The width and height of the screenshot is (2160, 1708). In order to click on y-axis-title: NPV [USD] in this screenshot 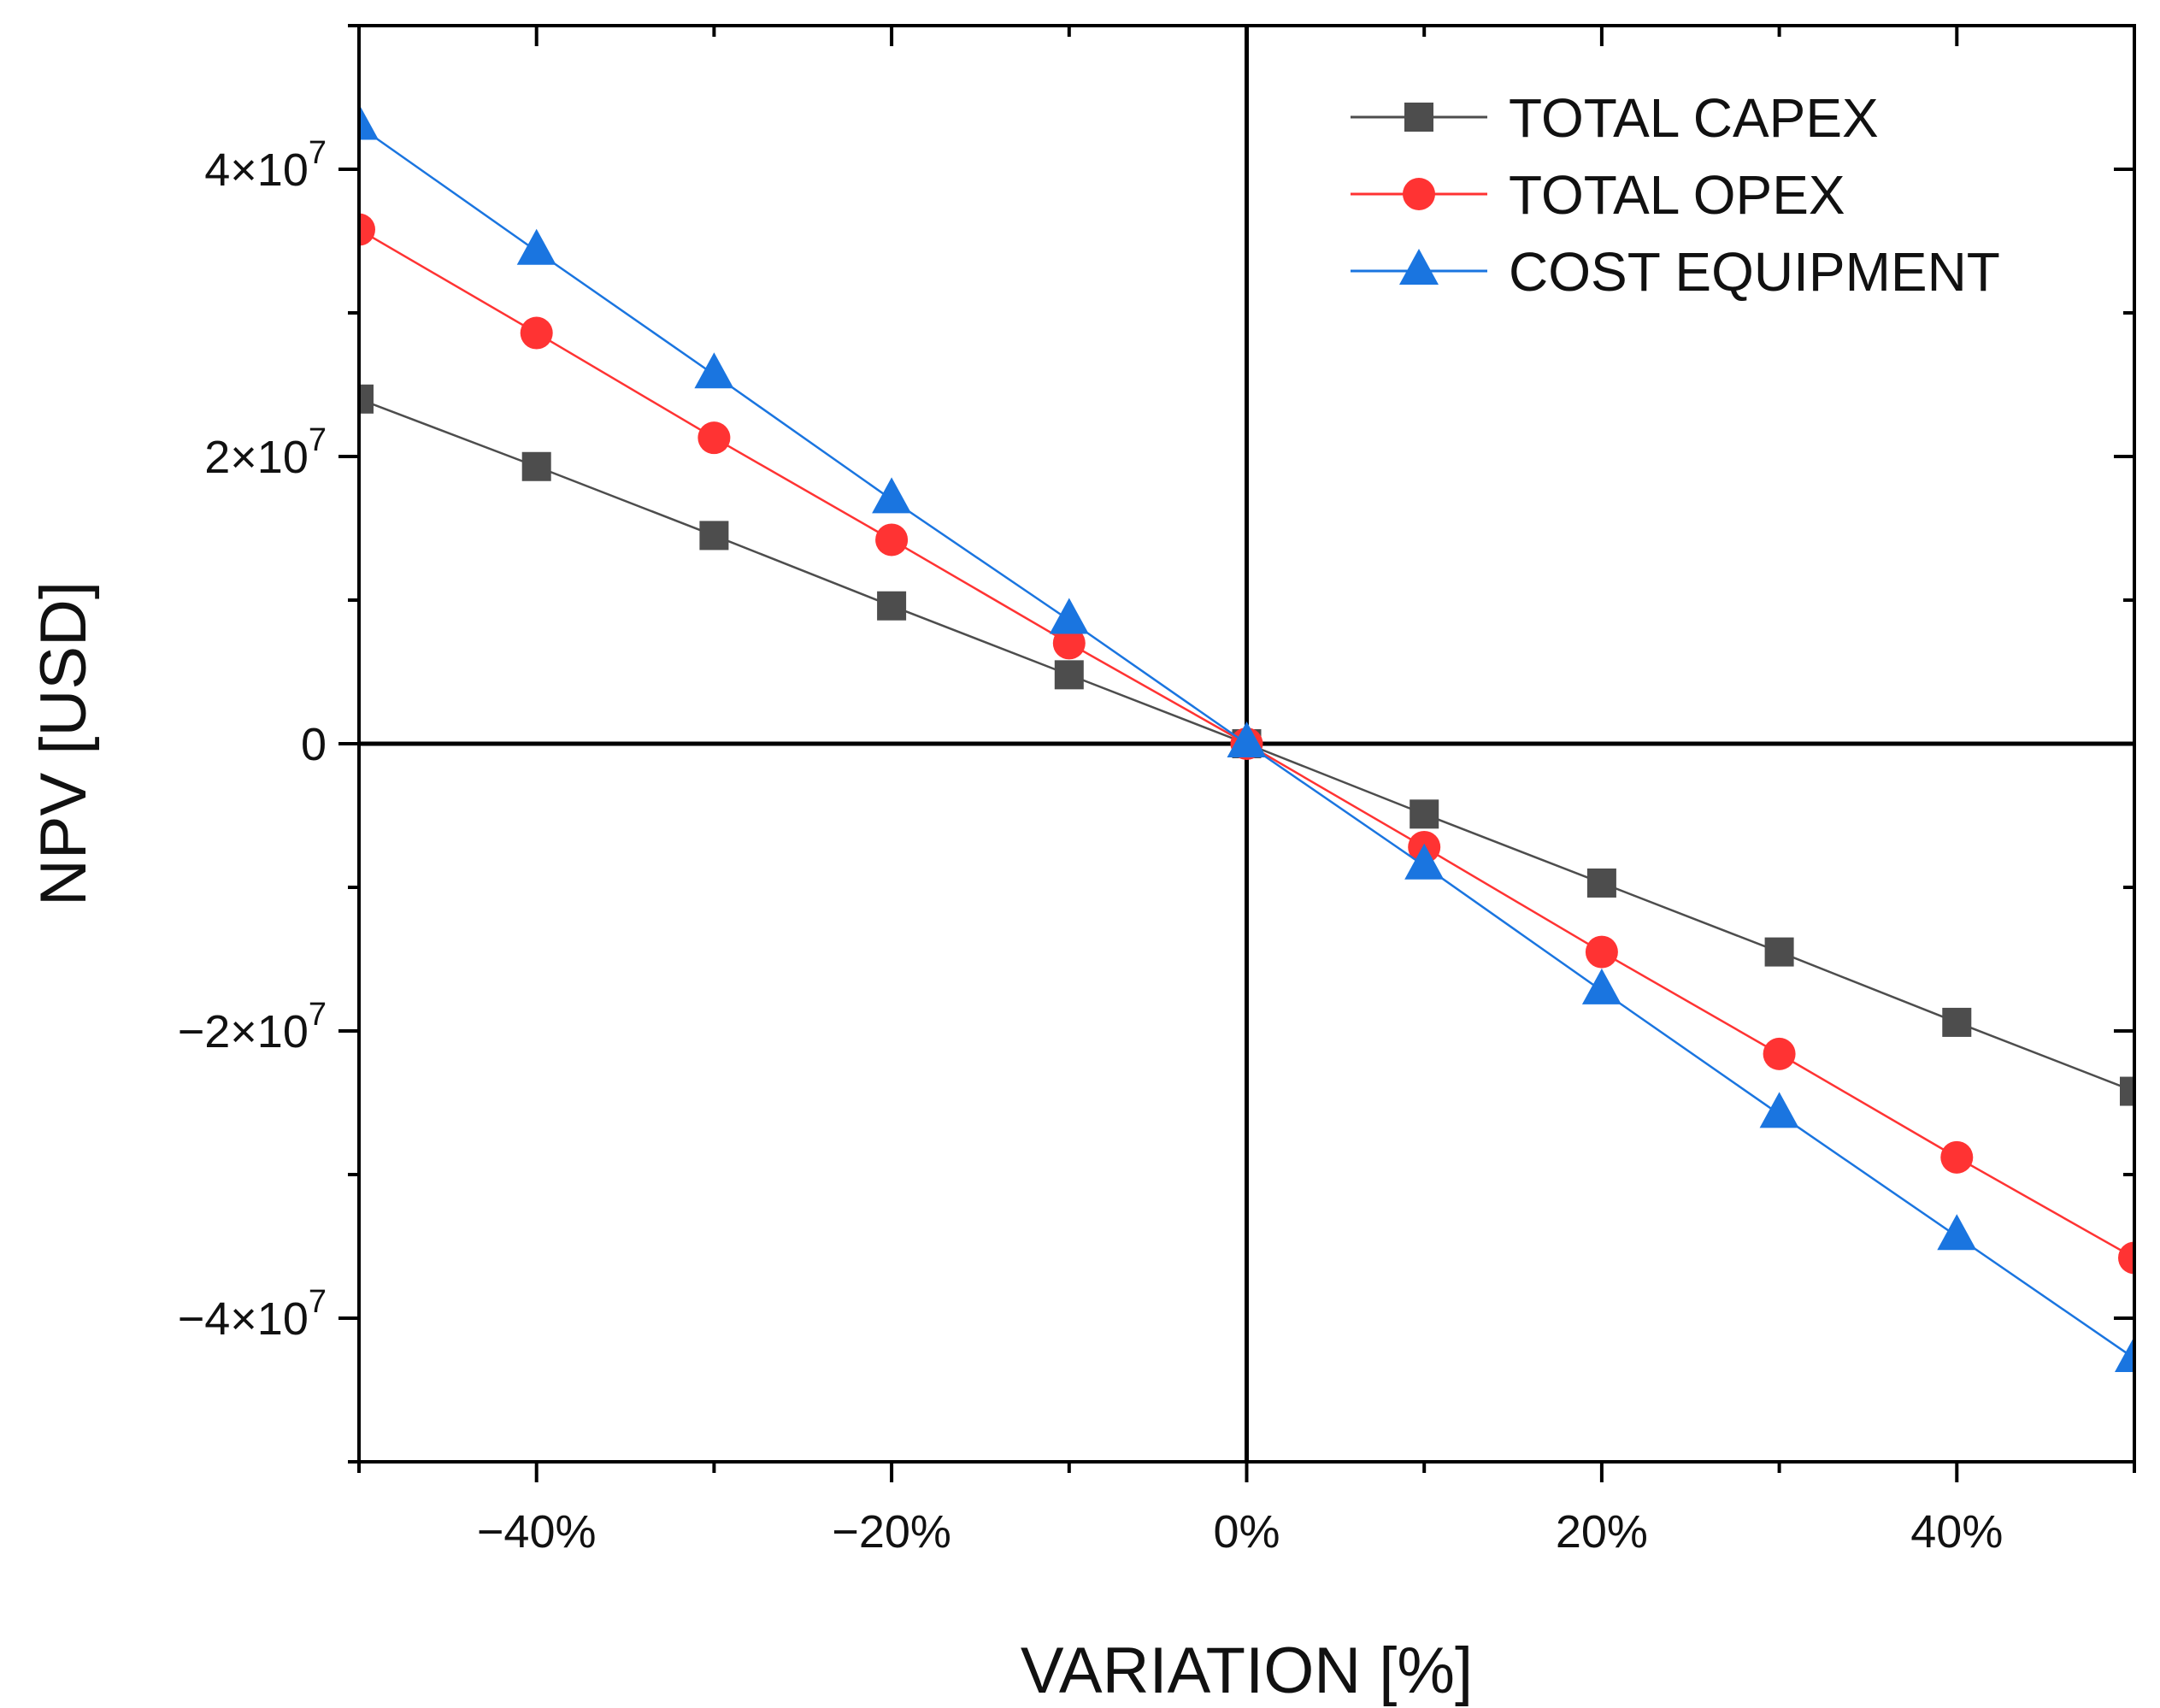, I will do `click(63, 744)`.